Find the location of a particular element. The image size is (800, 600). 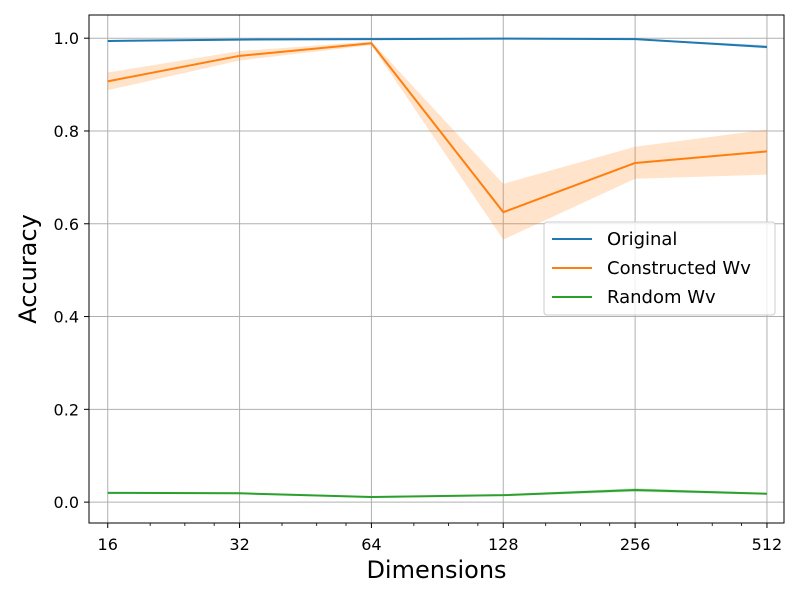

y-tick-label: 0.6 is located at coordinates (66, 224).